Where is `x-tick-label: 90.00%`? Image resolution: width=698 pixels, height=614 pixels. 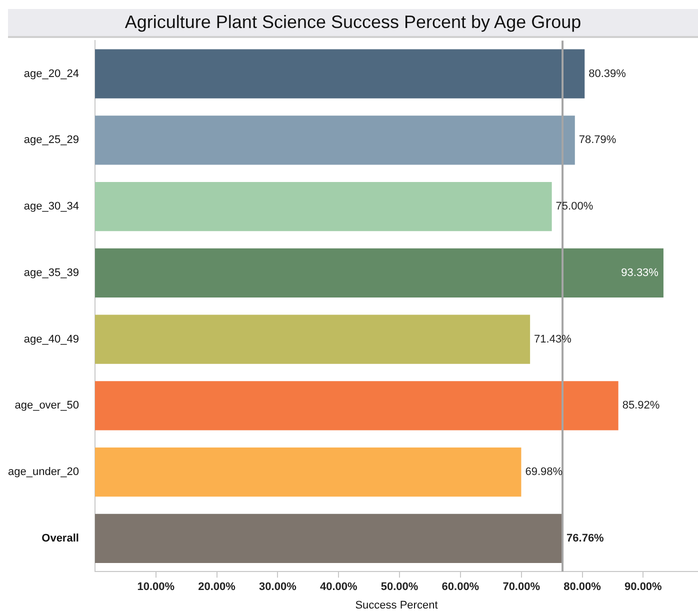 x-tick-label: 90.00% is located at coordinates (643, 587).